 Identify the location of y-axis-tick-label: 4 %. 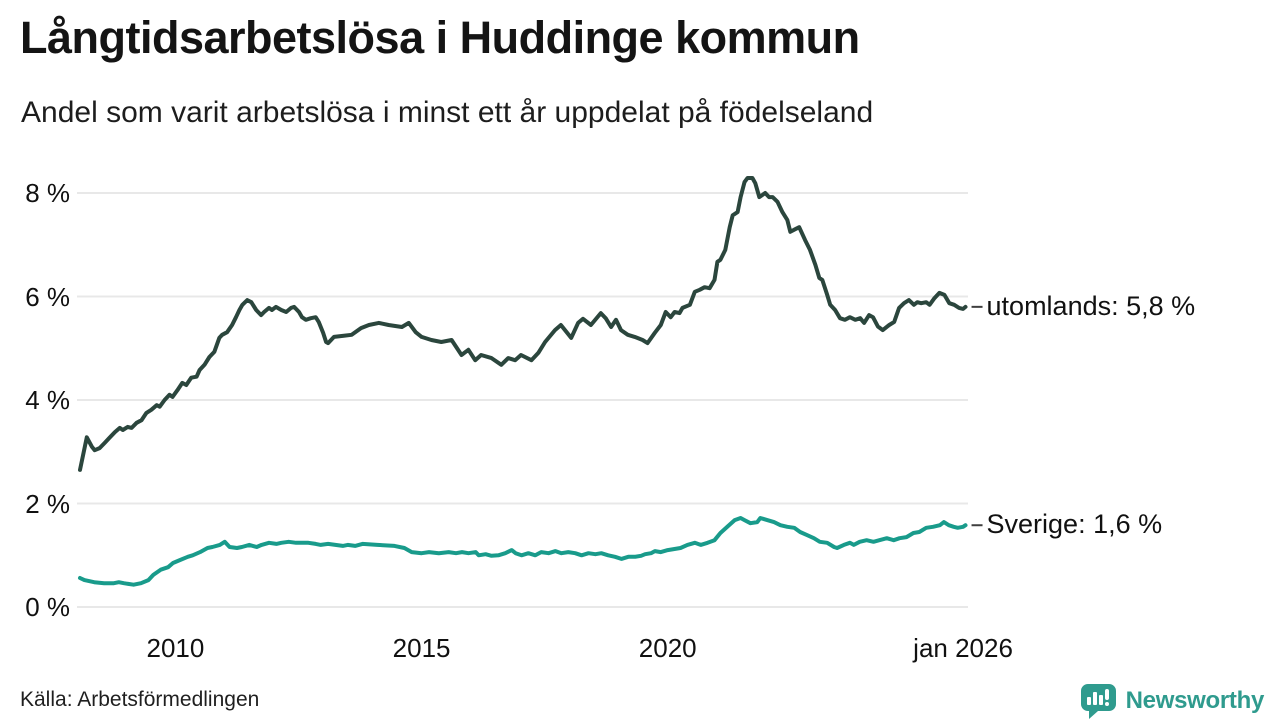
(47, 400).